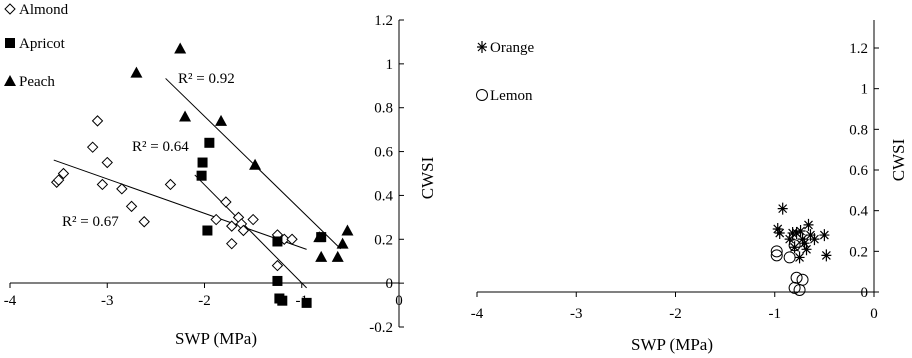 Image resolution: width=912 pixels, height=358 pixels. I want to click on right-x-tick-label: -3, so click(576, 314).